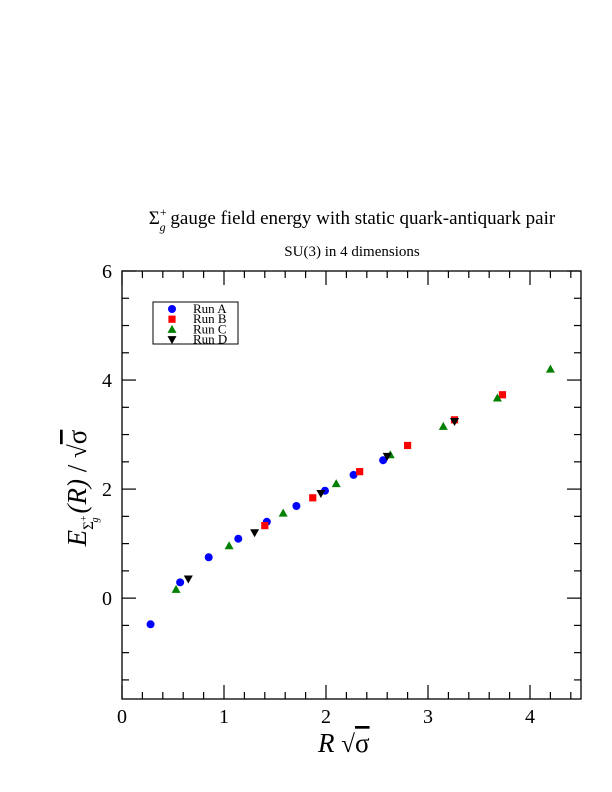 This screenshot has width=612, height=792. I want to click on title-symbol: Σ, so click(154, 218).